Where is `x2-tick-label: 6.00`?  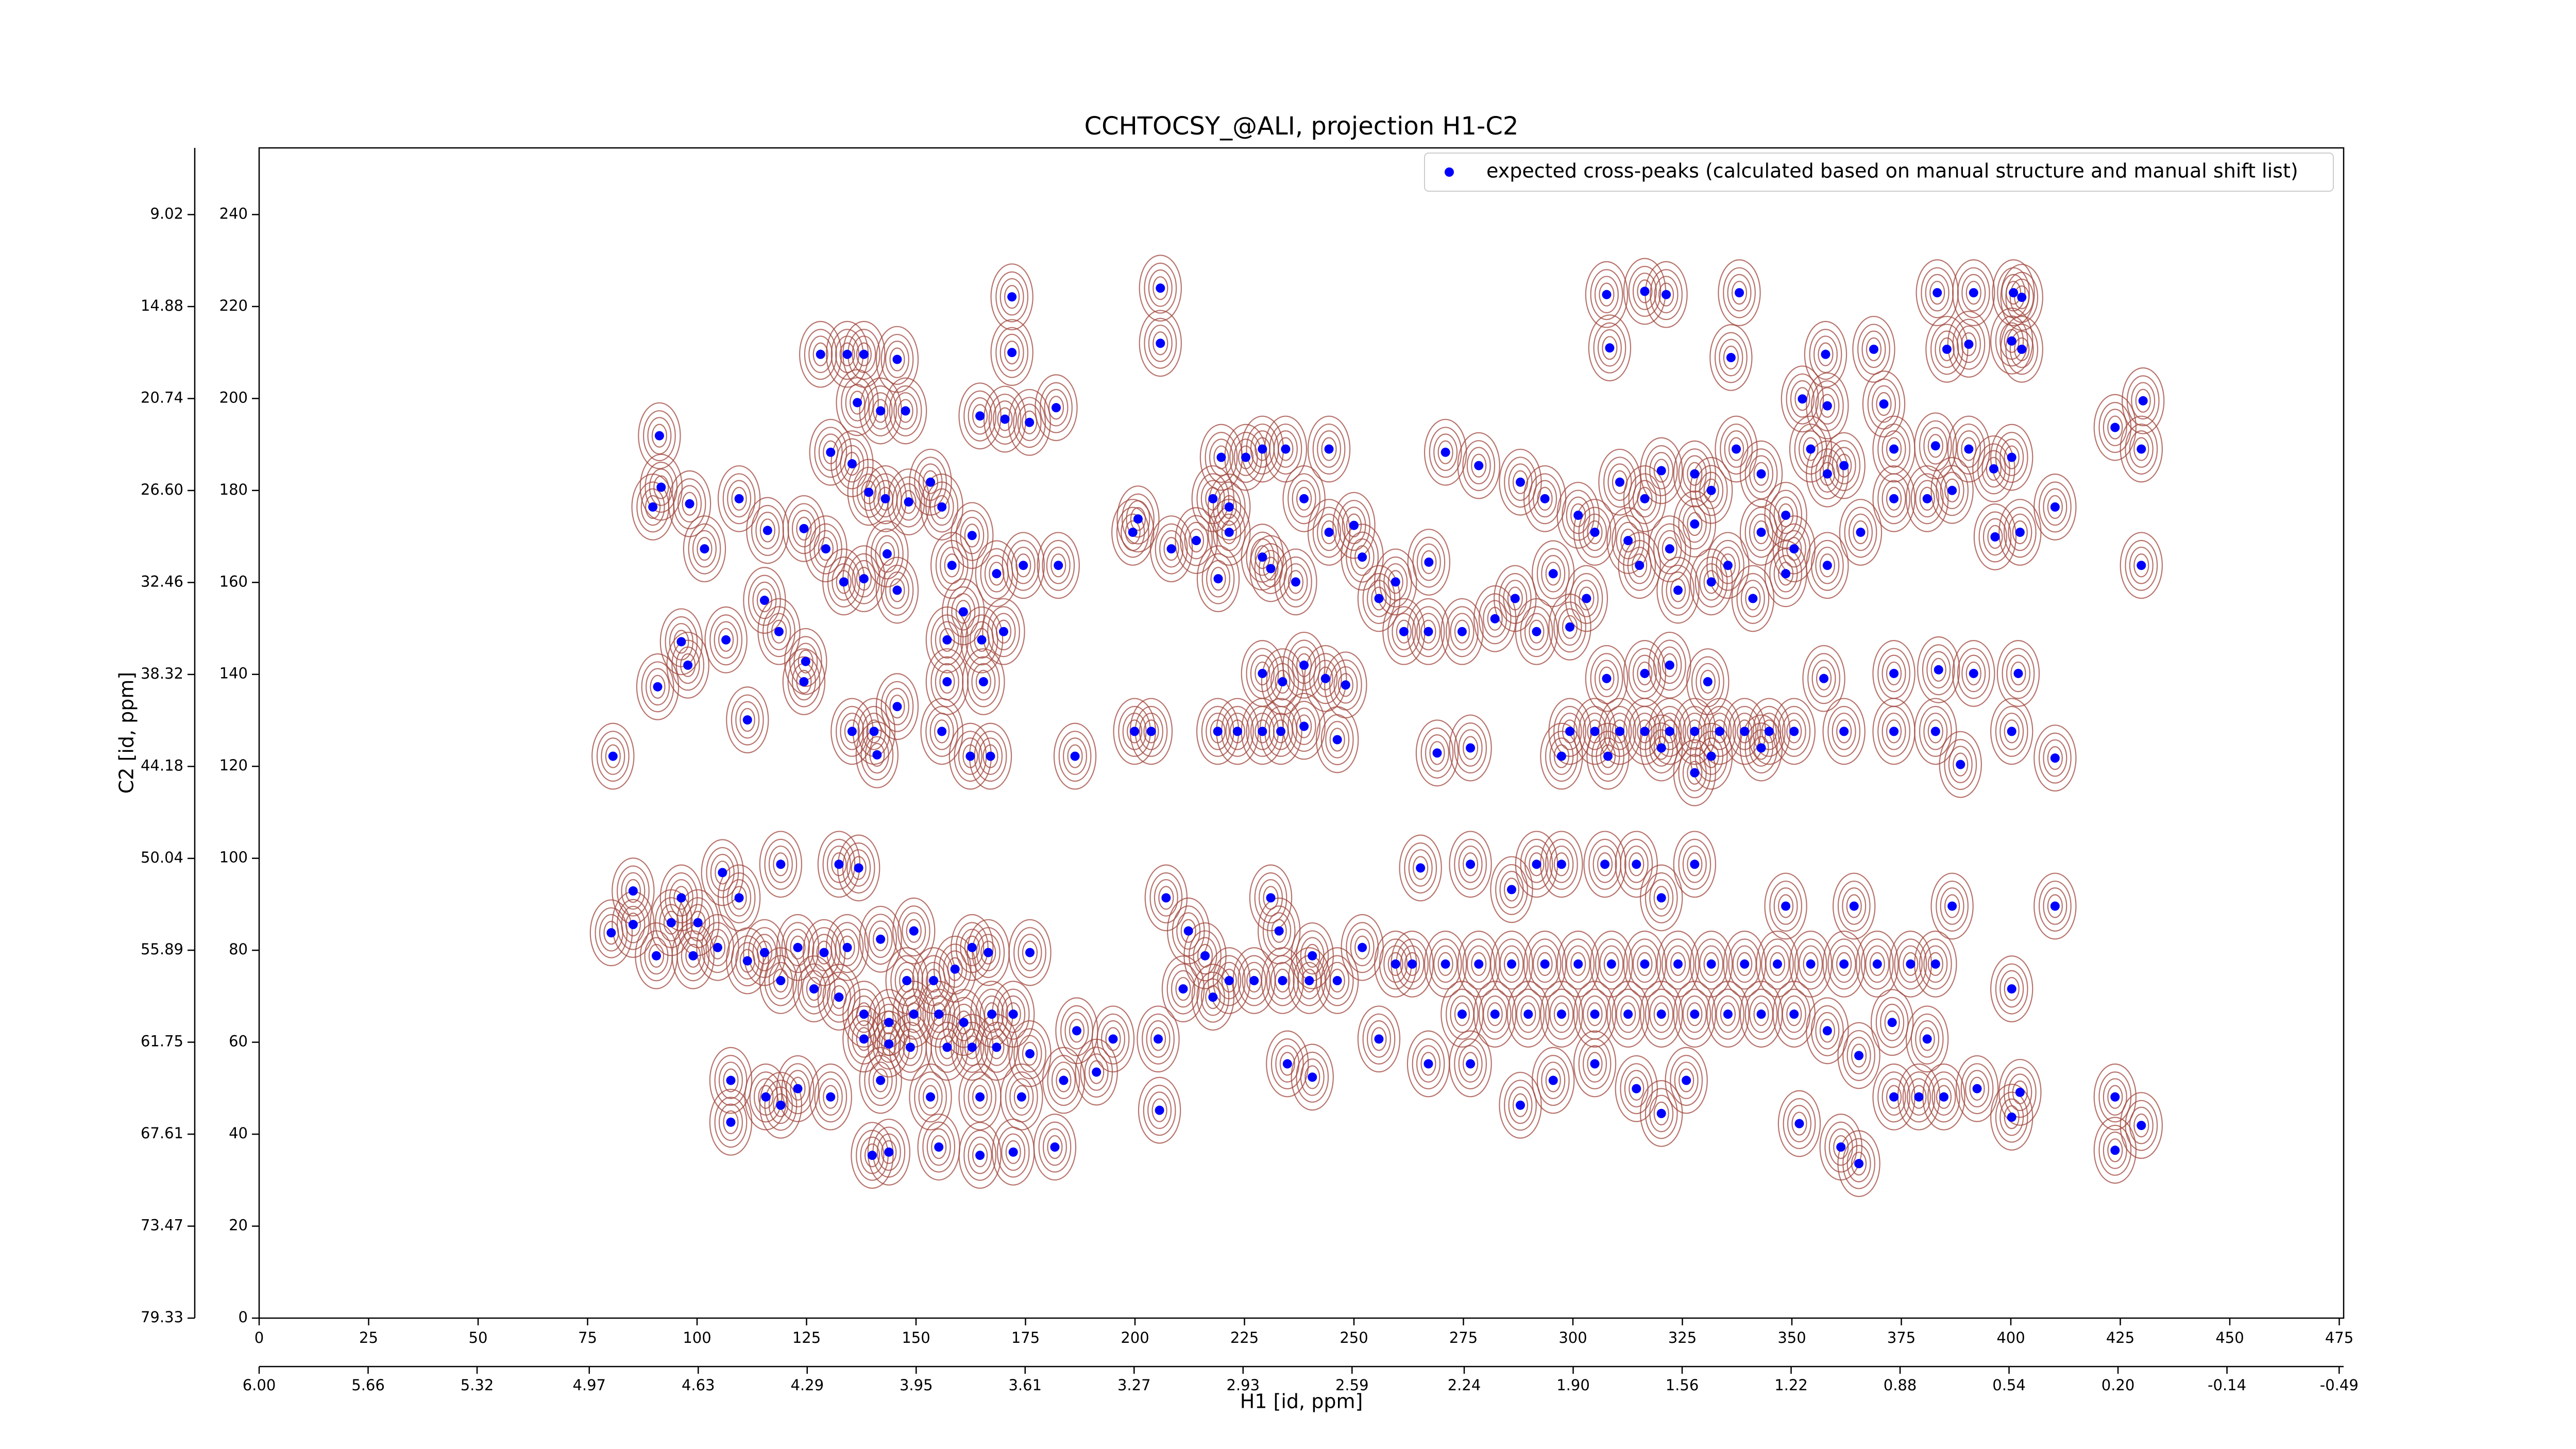 x2-tick-label: 6.00 is located at coordinates (259, 1385).